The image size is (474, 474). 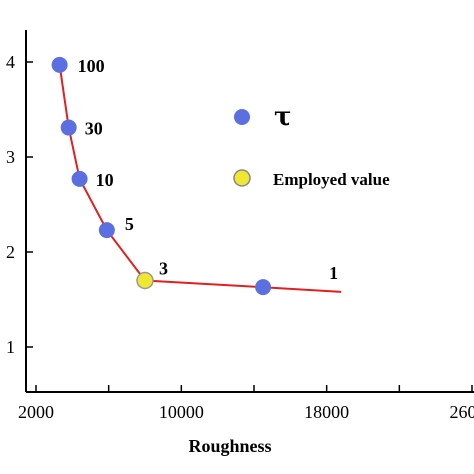 What do you see at coordinates (10, 157) in the screenshot?
I see `y-tick-label: 3` at bounding box center [10, 157].